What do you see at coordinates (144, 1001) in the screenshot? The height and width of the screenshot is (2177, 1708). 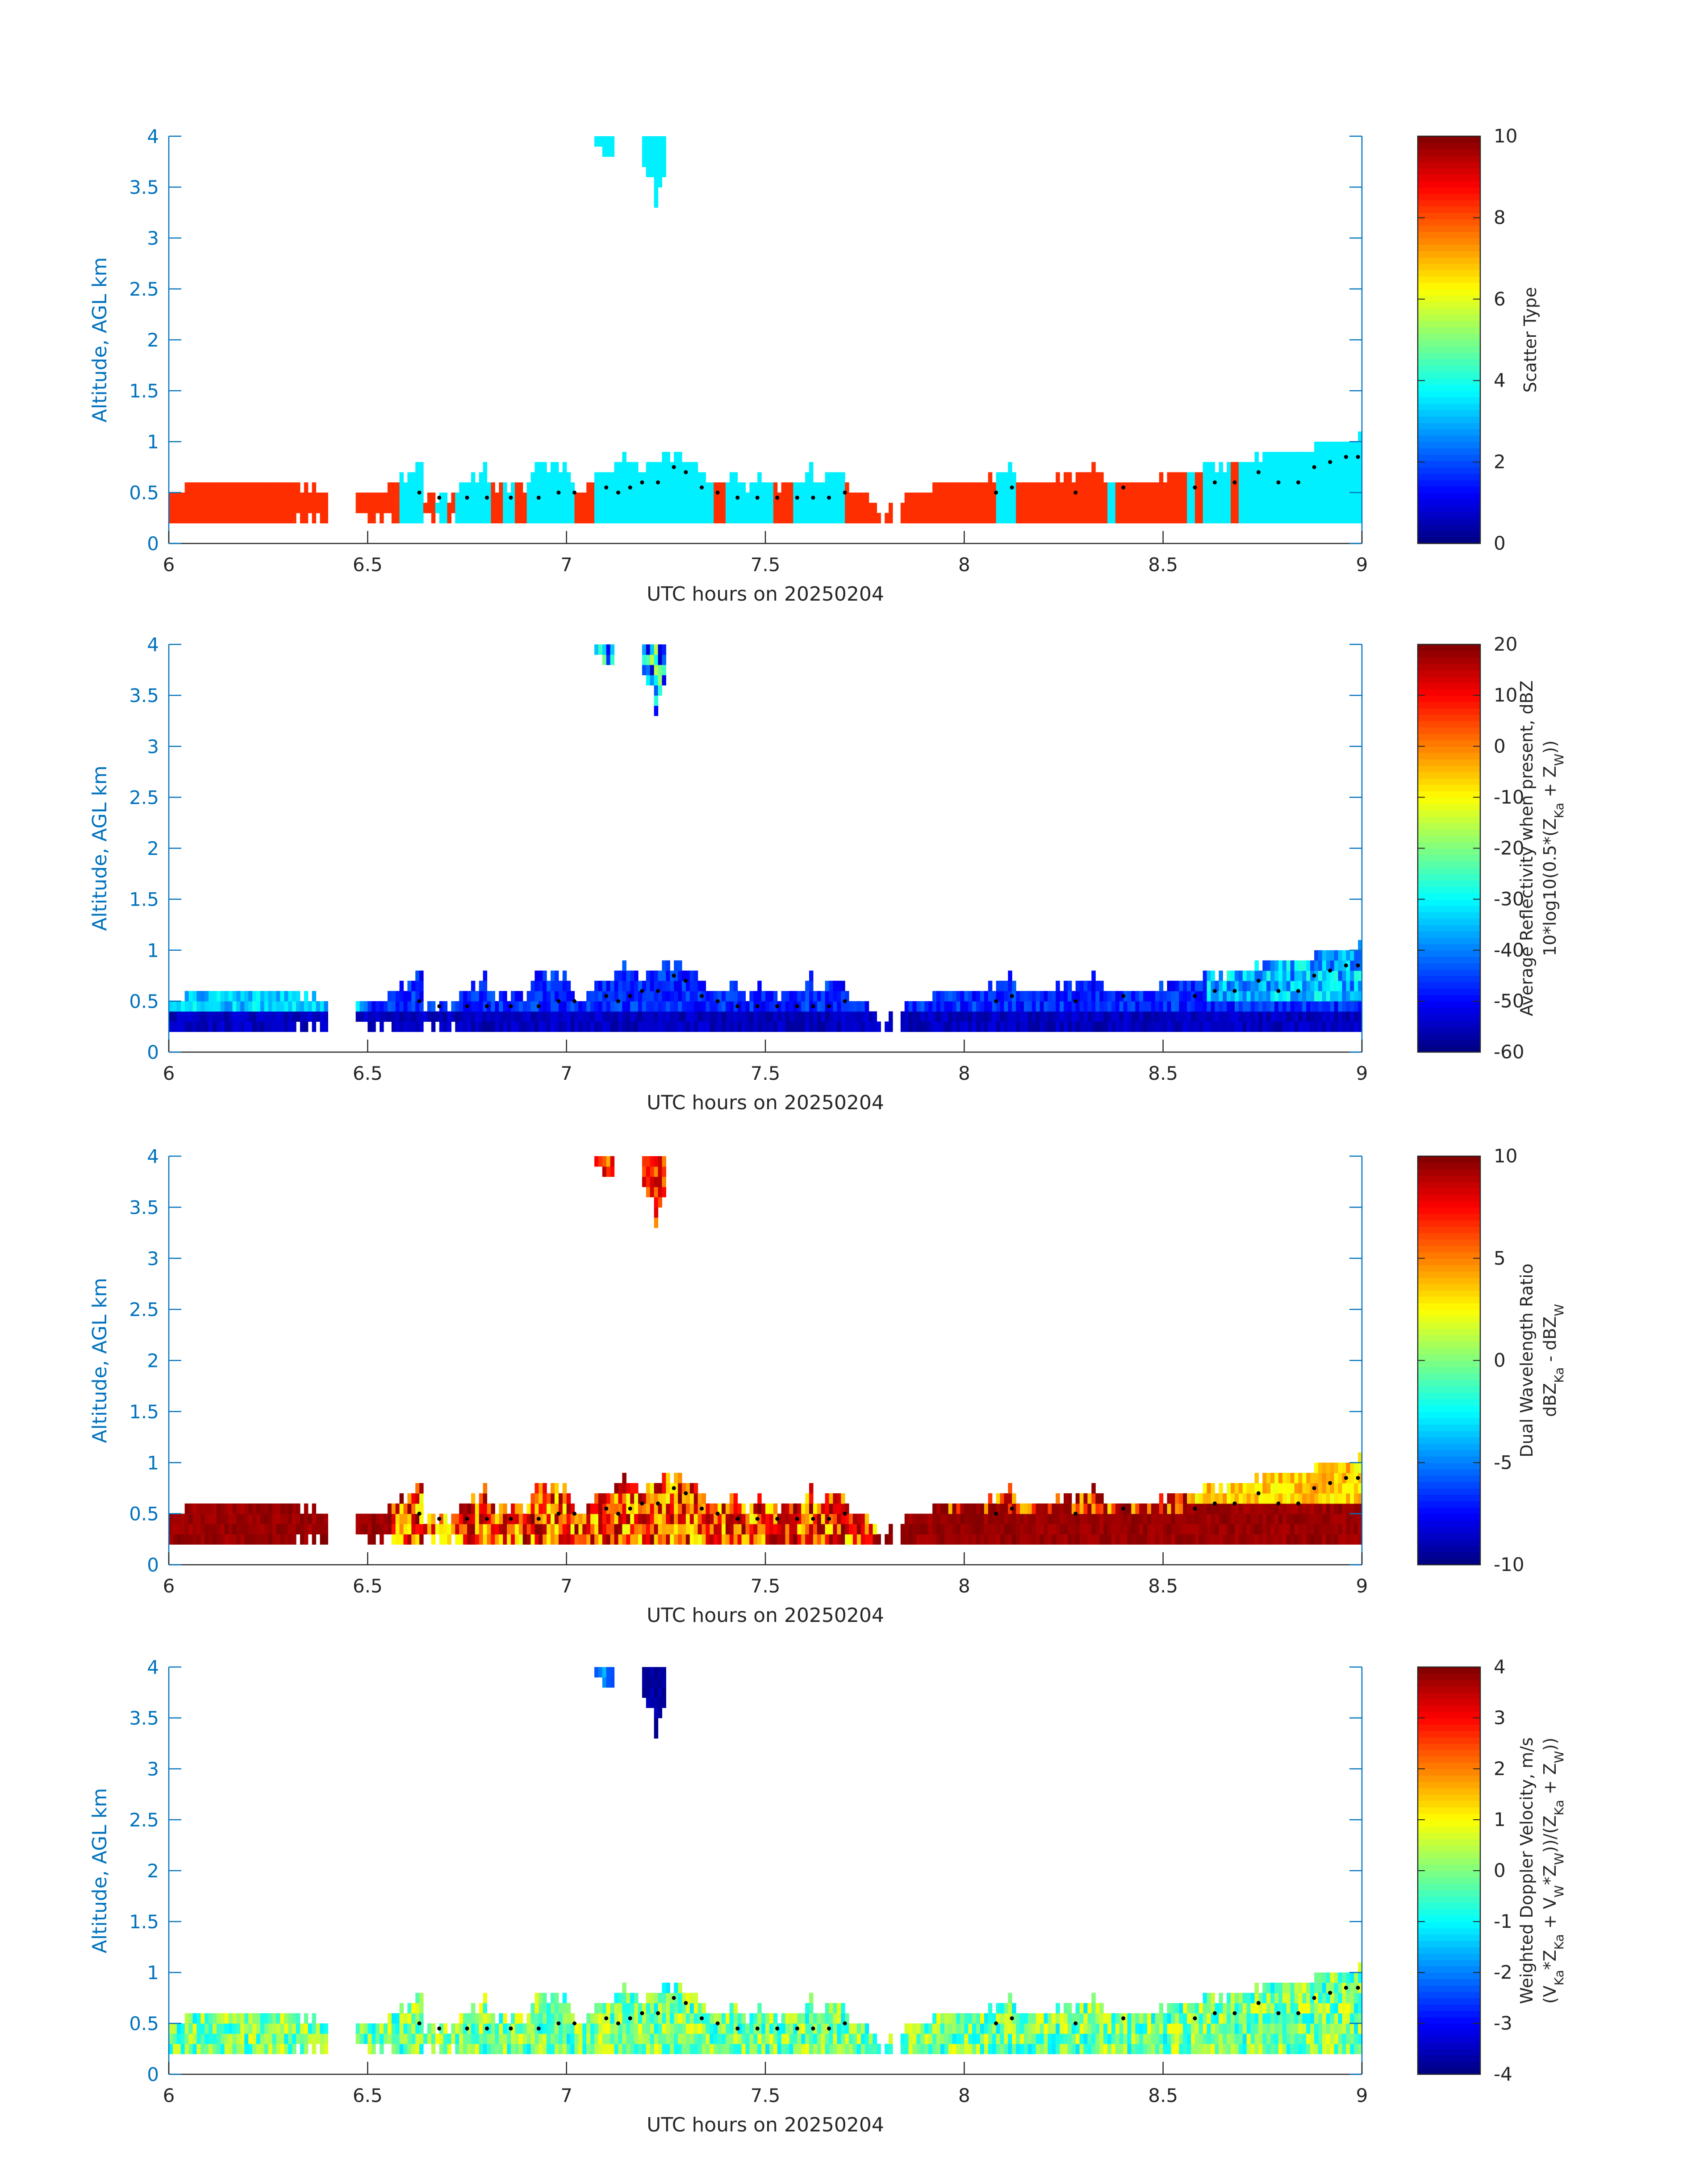 I see `y-tick-label: 0.5` at bounding box center [144, 1001].